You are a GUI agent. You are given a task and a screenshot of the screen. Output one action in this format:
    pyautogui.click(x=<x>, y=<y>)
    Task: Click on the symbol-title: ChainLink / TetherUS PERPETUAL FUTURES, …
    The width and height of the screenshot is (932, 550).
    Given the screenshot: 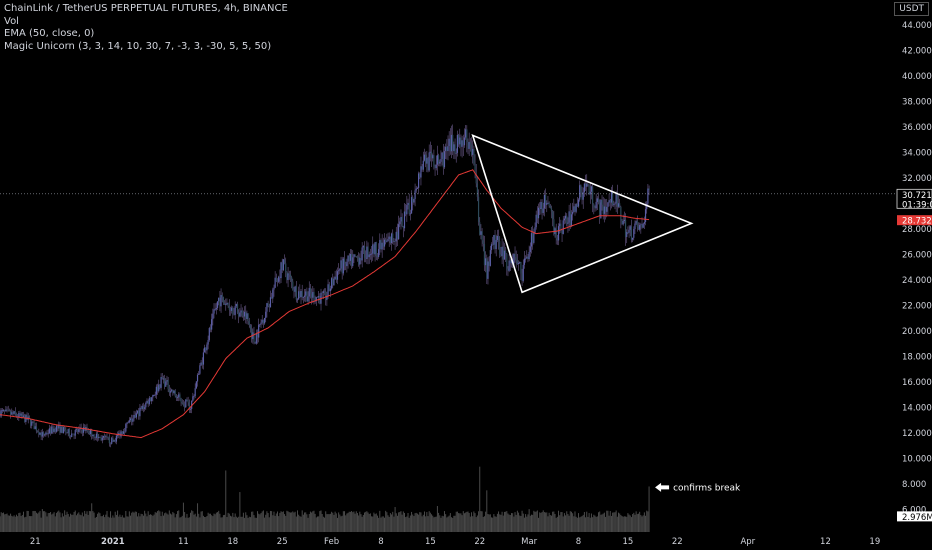 What is the action you would take?
    pyautogui.click(x=146, y=8)
    